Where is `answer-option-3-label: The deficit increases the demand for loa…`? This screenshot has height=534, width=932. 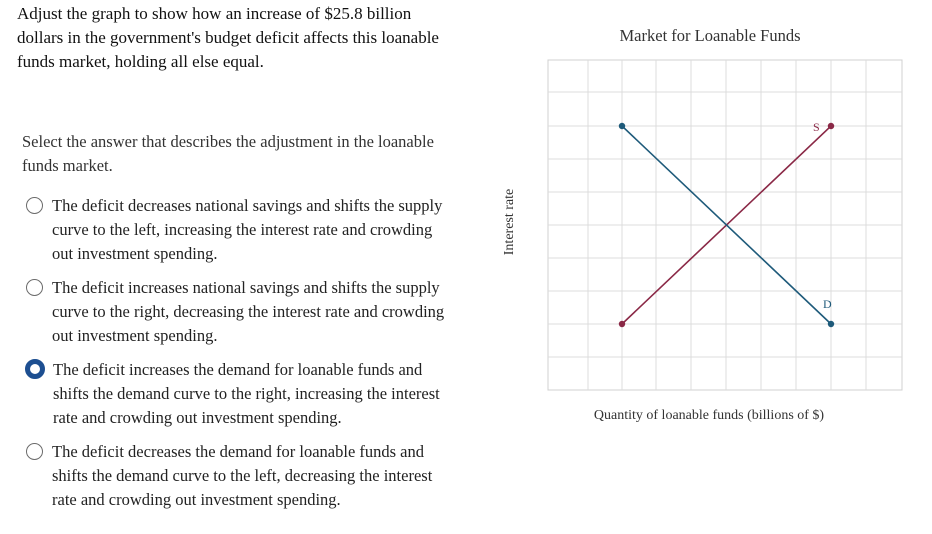 answer-option-3-label: The deficit increases the demand for loa… is located at coordinates (246, 393).